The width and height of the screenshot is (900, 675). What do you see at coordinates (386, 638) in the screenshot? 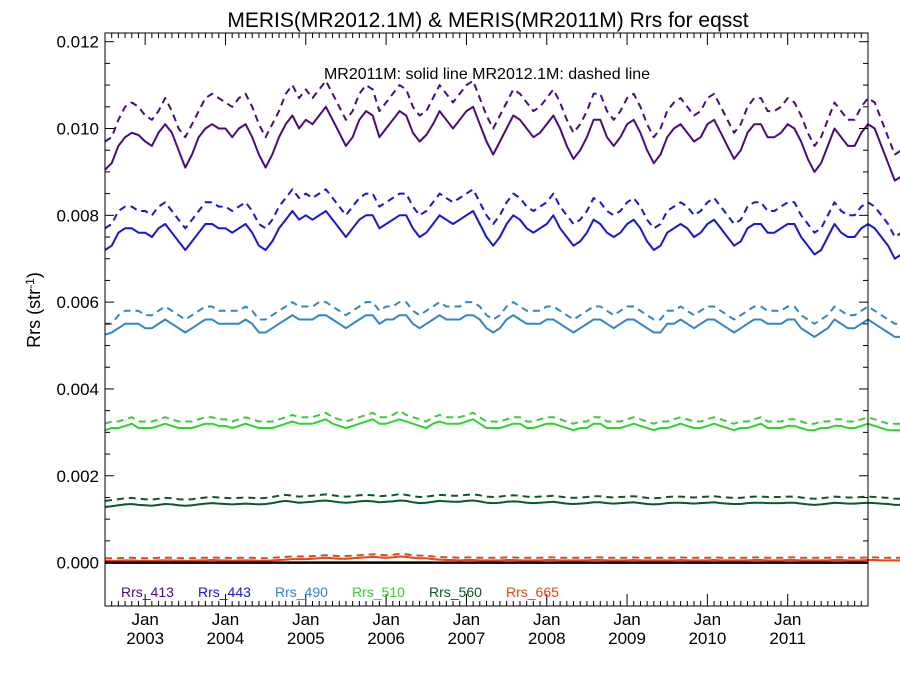
I see `x-tick-year-label: 2006` at bounding box center [386, 638].